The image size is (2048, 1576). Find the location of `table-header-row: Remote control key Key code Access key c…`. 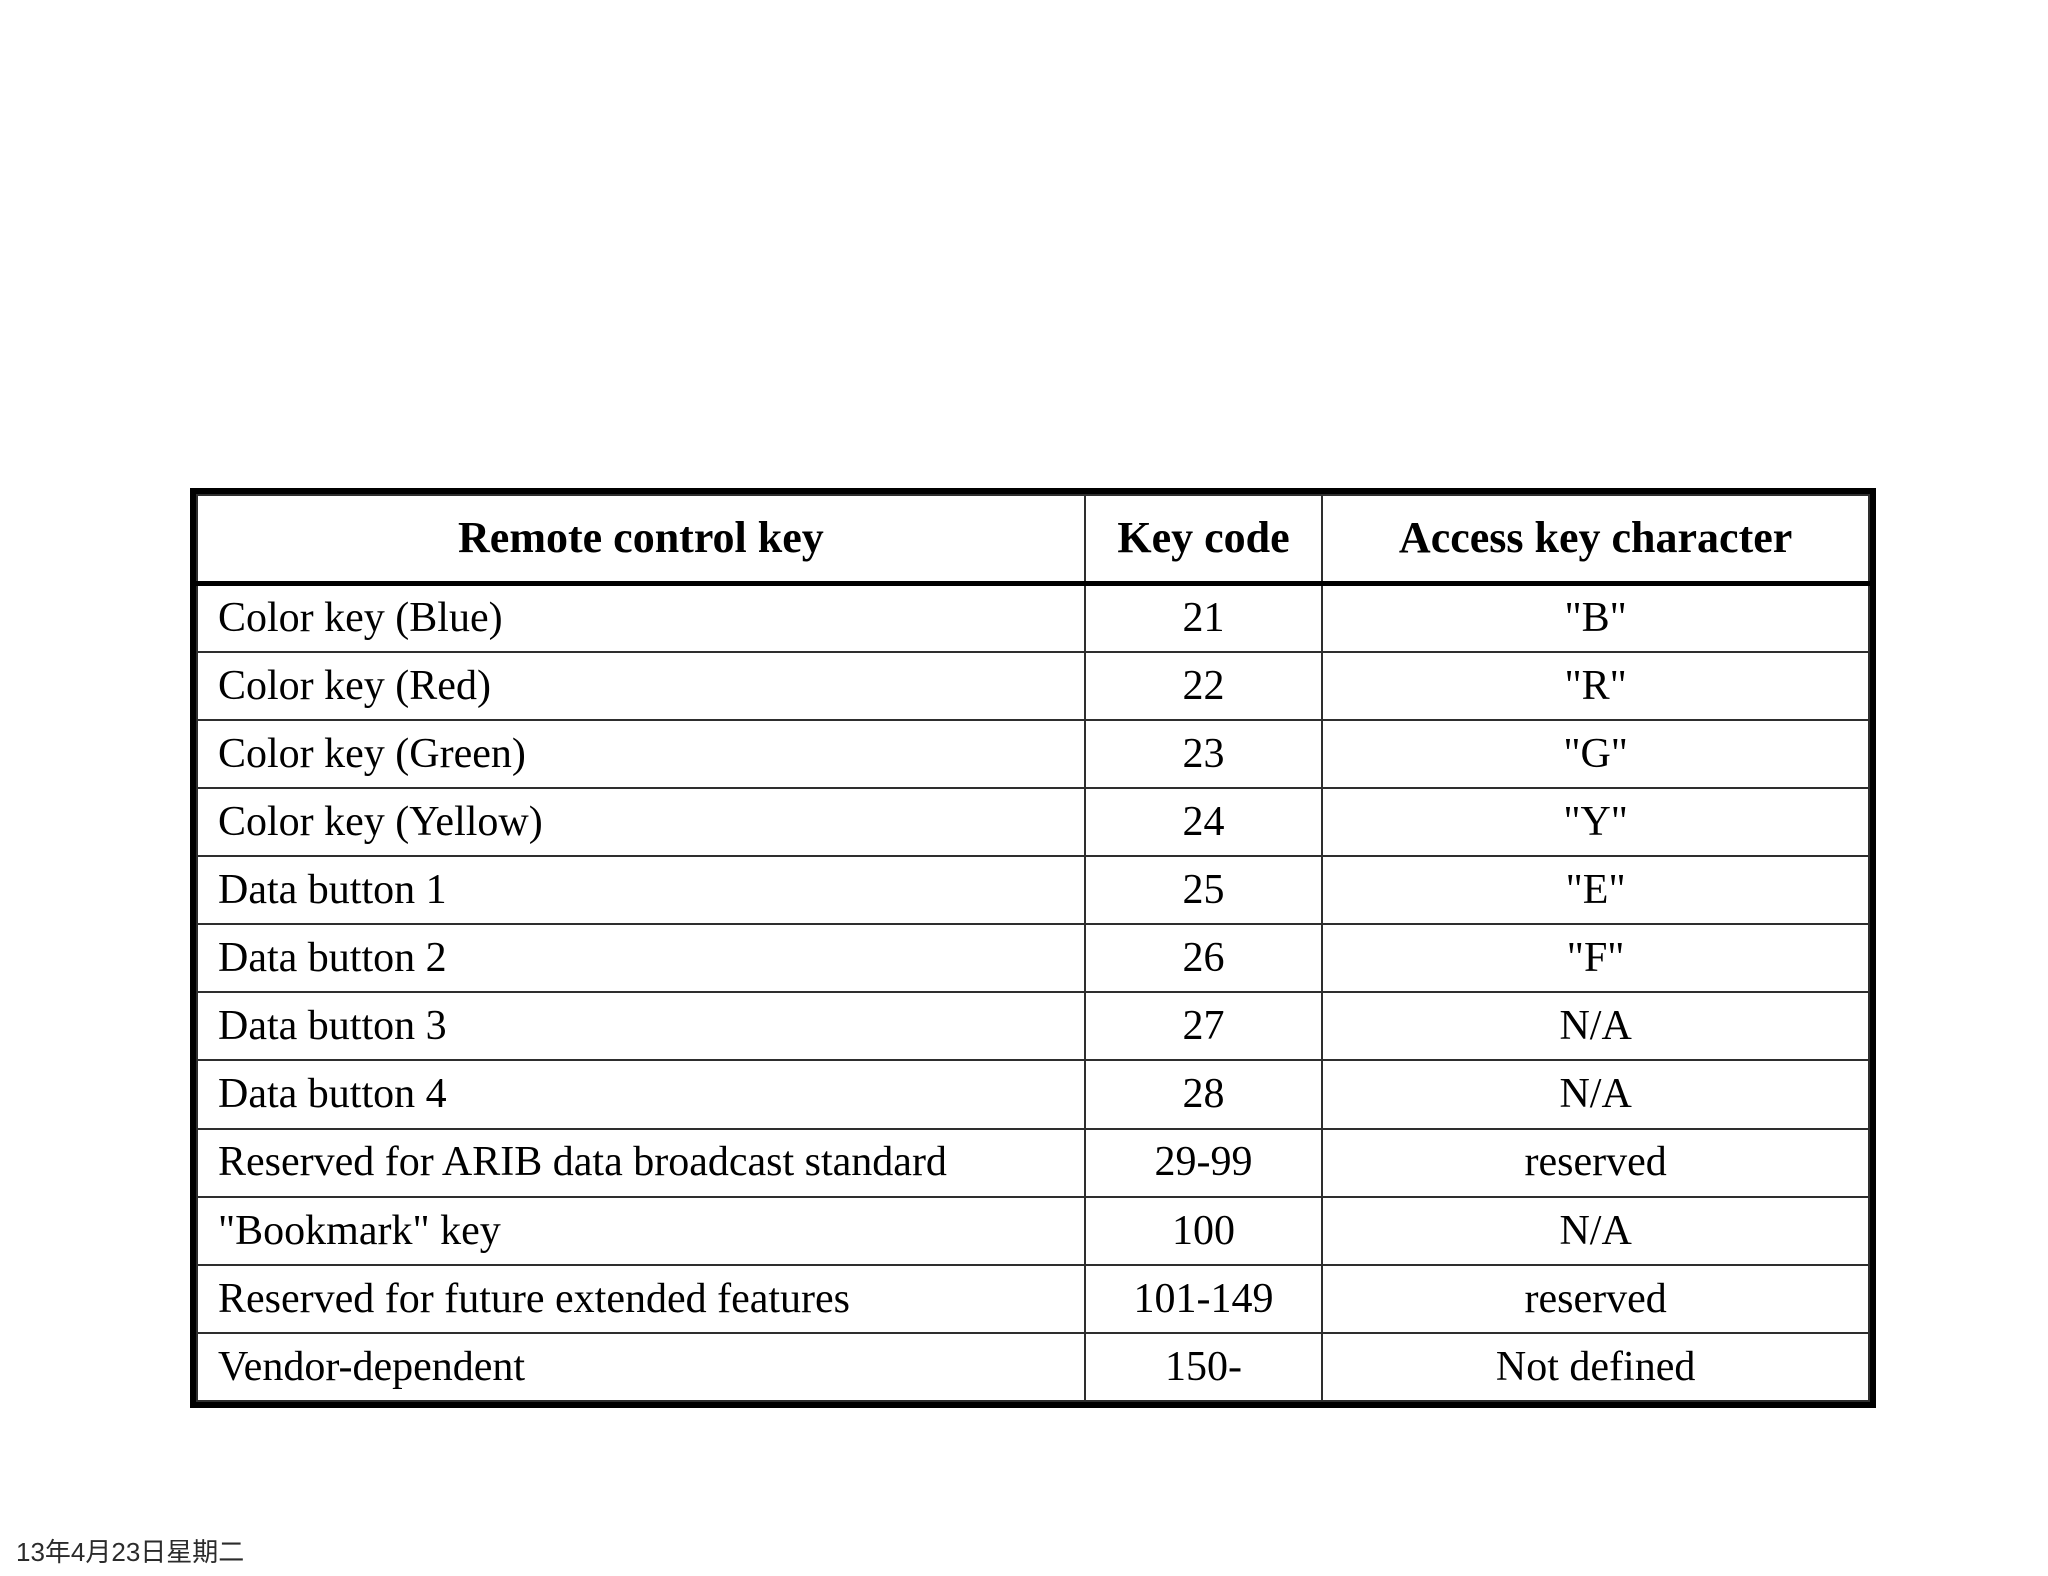

table-header-row: Remote control key Key code Access key c… is located at coordinates (1033, 540).